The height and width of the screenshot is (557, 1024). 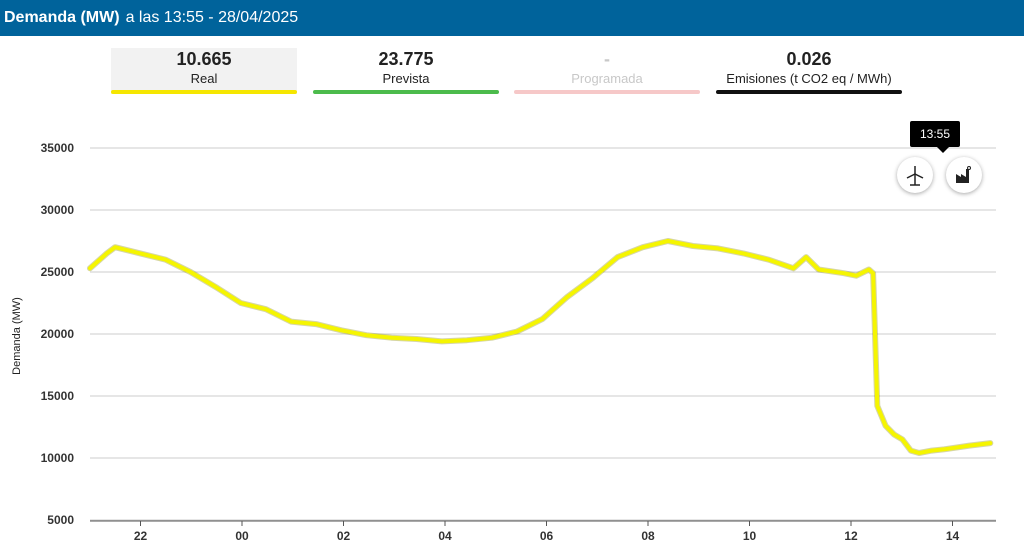 What do you see at coordinates (935, 134) in the screenshot?
I see `tooltip-time: 13:55` at bounding box center [935, 134].